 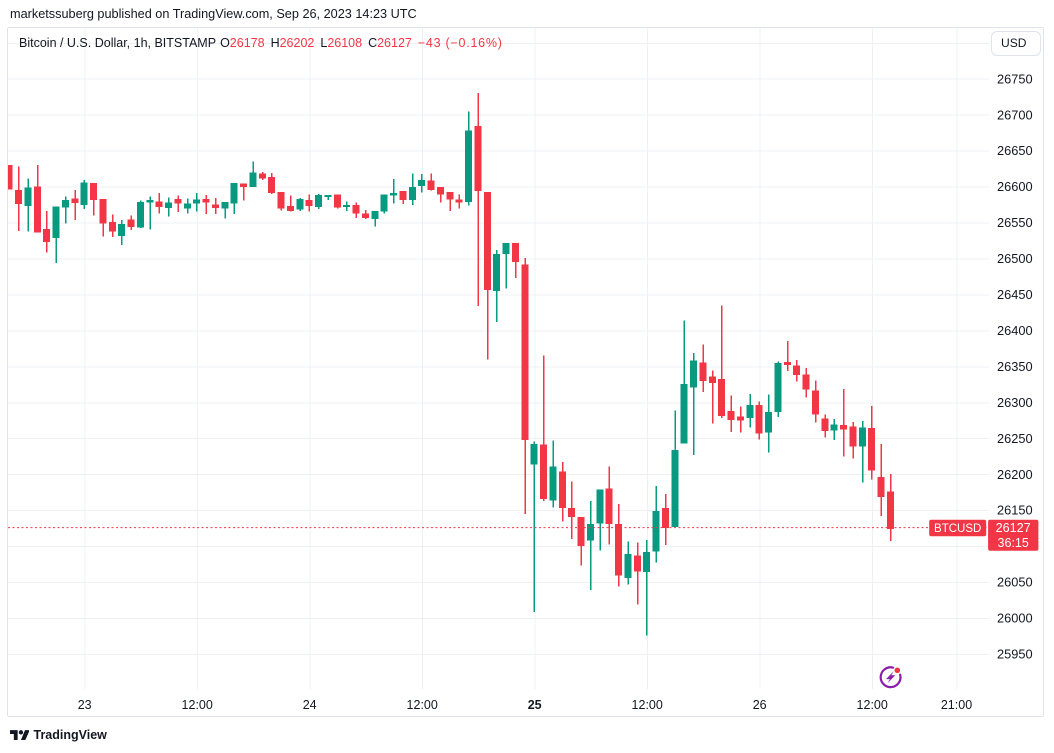 What do you see at coordinates (1015, 150) in the screenshot?
I see `svg-text: 26650` at bounding box center [1015, 150].